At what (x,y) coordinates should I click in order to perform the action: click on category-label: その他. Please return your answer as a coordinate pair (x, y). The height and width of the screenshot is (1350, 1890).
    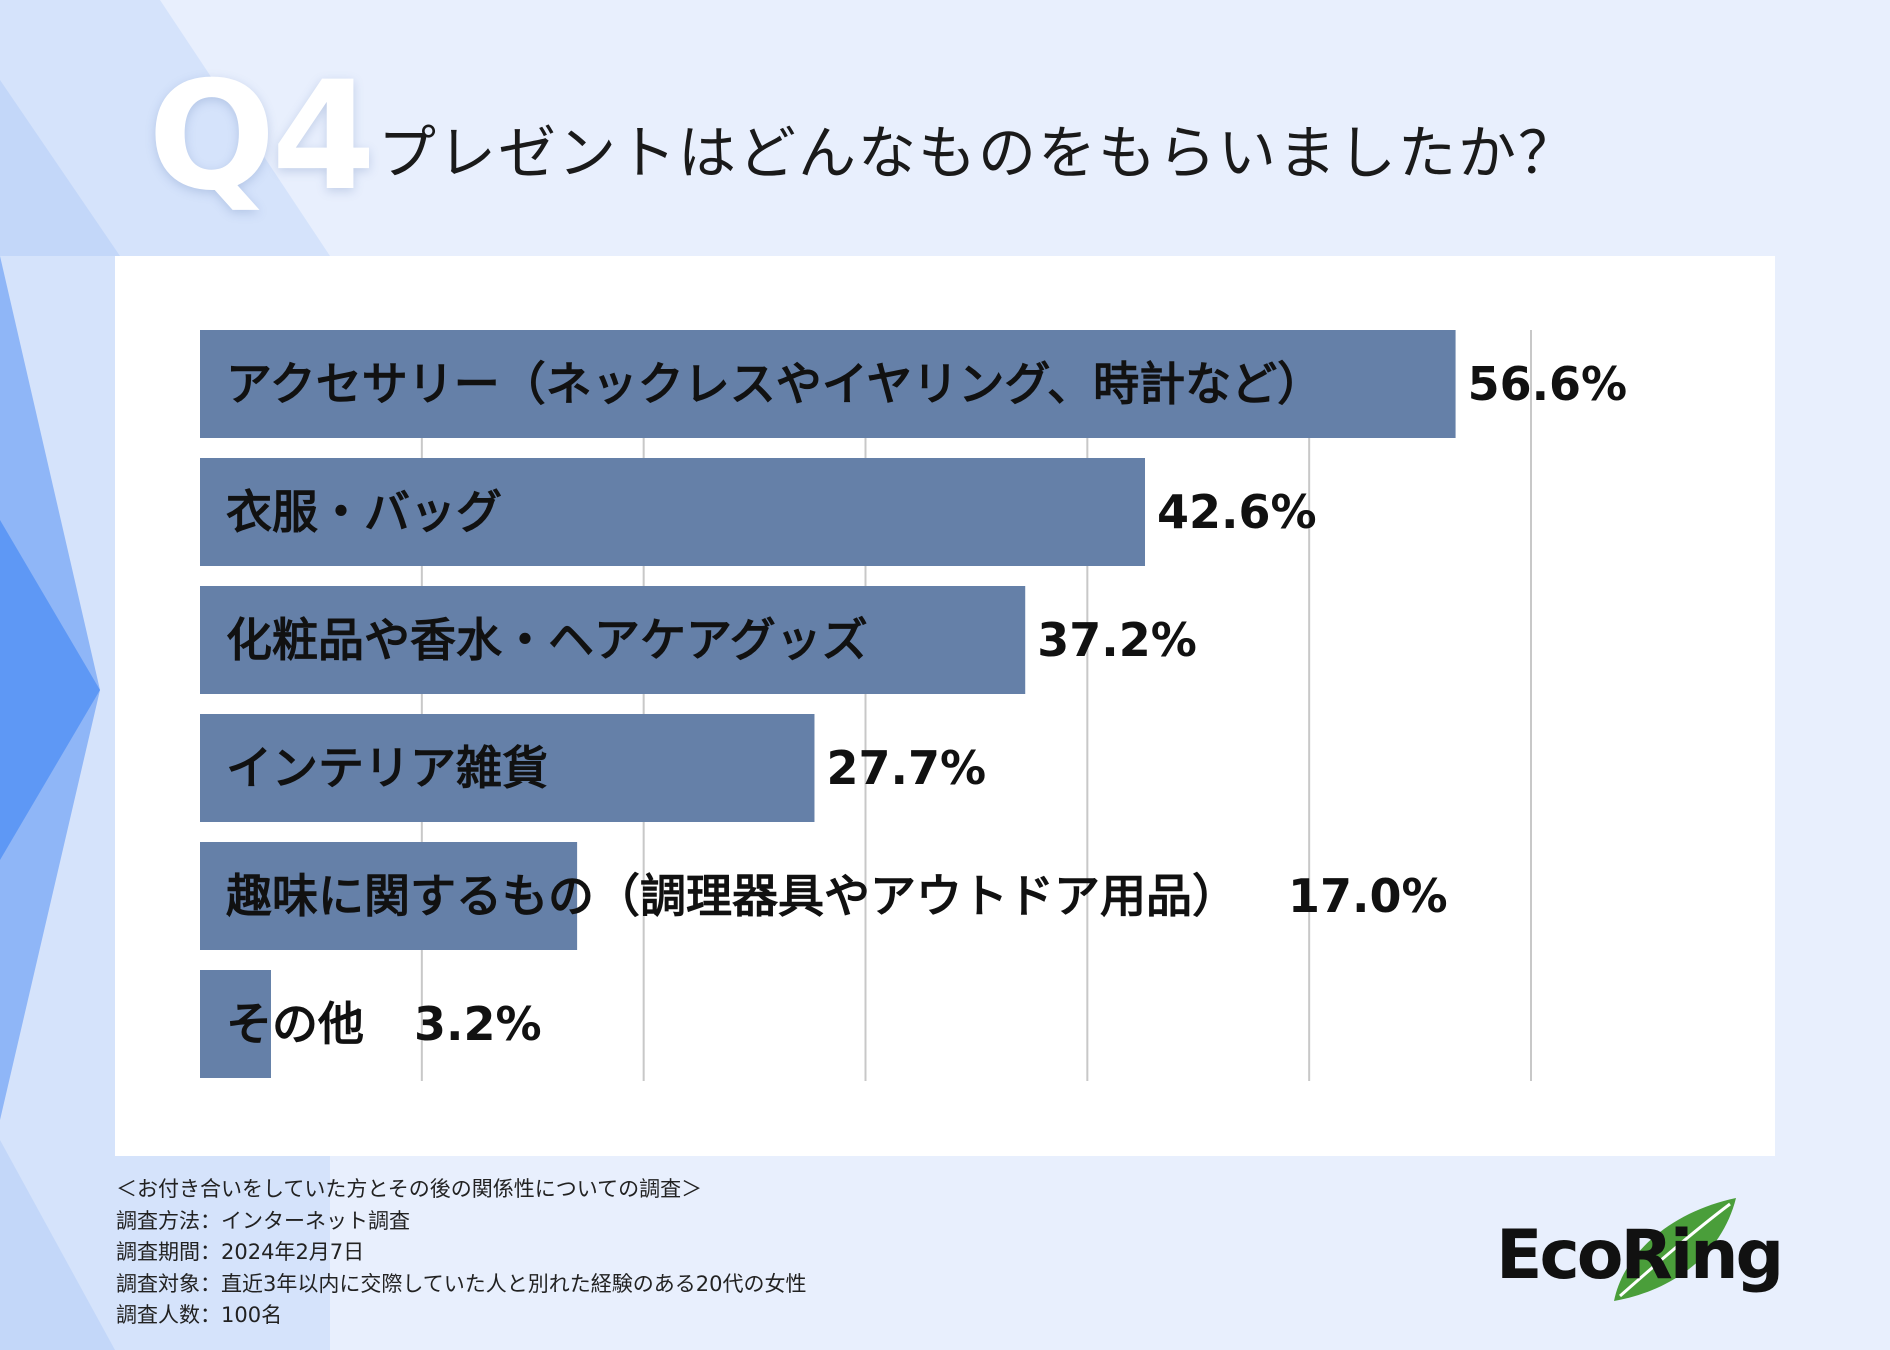
    Looking at the image, I should click on (295, 1024).